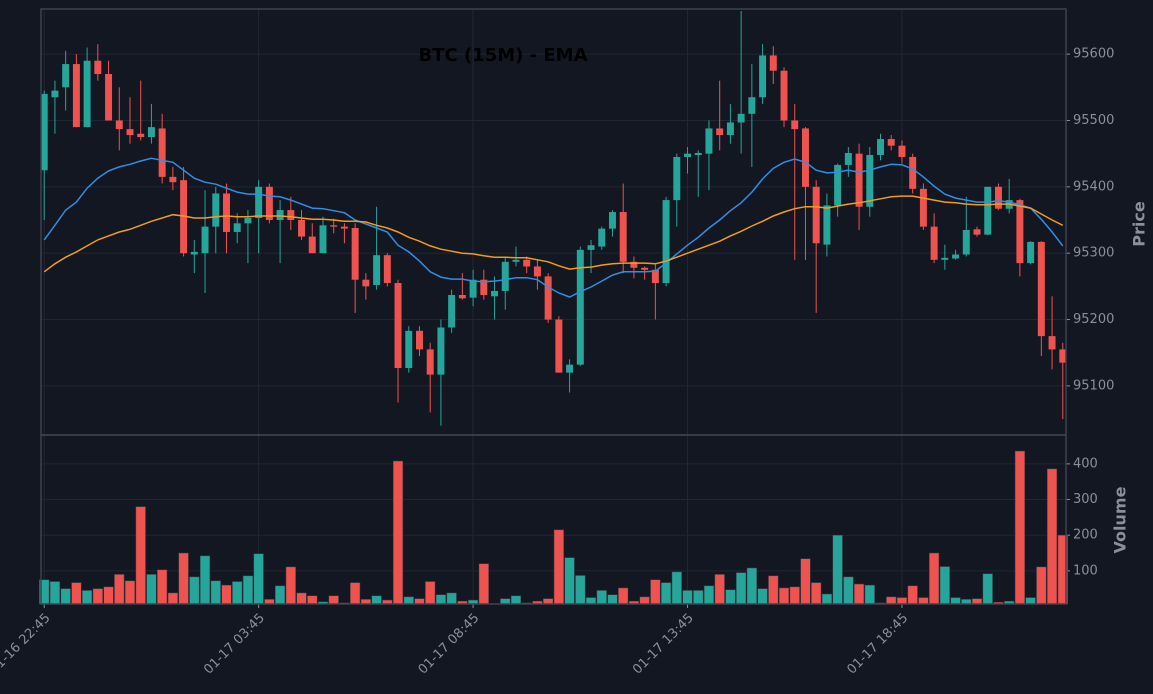  What do you see at coordinates (1093, 186) in the screenshot?
I see `y-tick-label: 95400` at bounding box center [1093, 186].